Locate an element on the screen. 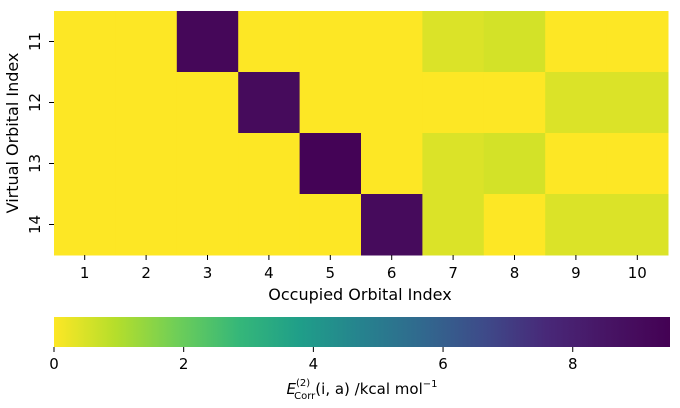 The width and height of the screenshot is (680, 408). colorbar-ticks: 0 2 4 6 8 is located at coordinates (313, 360).